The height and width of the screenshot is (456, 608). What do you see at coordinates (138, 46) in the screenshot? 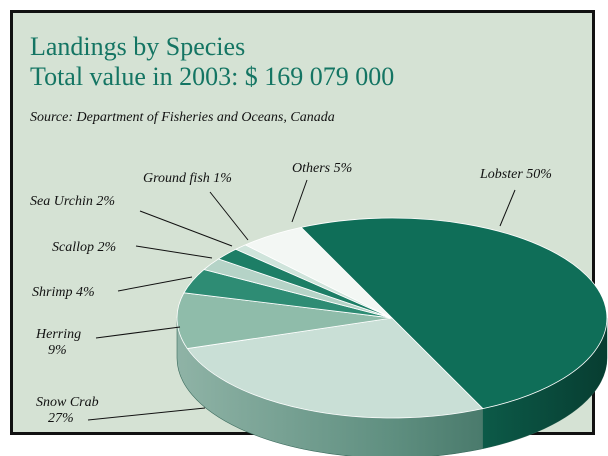
I see `chart-title: Landings by Species` at bounding box center [138, 46].